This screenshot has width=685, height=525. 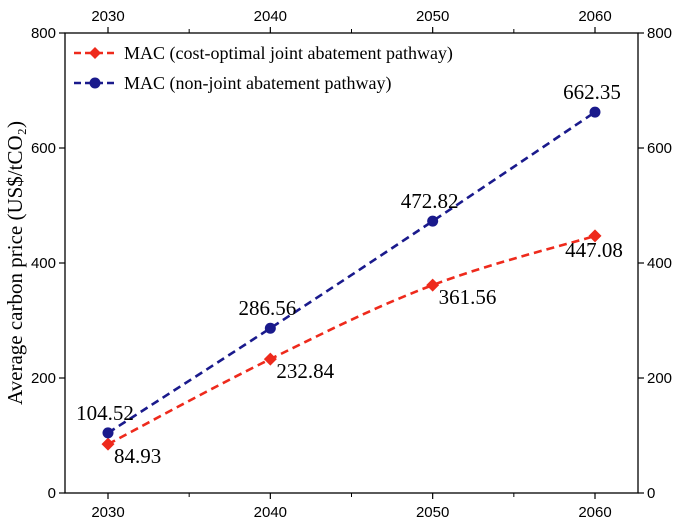 I want to click on y-tick-label-left: 400, so click(x=43, y=263).